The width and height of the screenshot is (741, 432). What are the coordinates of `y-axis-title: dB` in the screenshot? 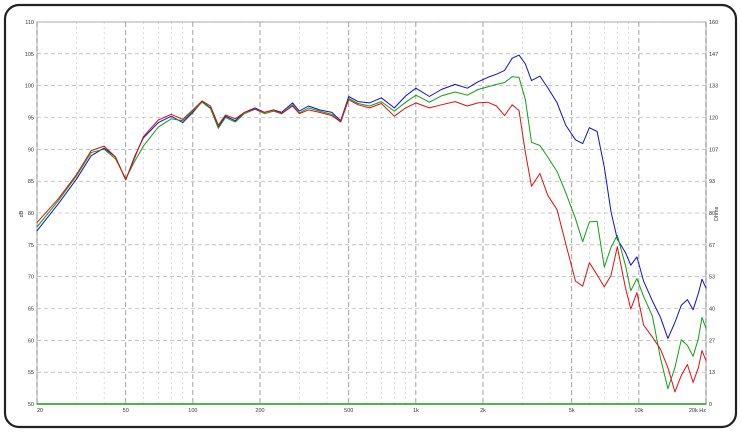 It's located at (22, 213).